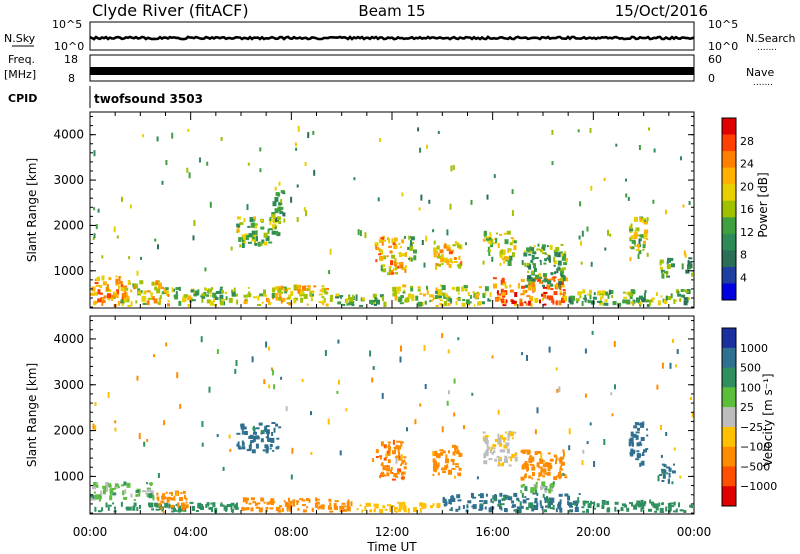  What do you see at coordinates (729, 209) in the screenshot?
I see `colorbar-swatch` at bounding box center [729, 209].